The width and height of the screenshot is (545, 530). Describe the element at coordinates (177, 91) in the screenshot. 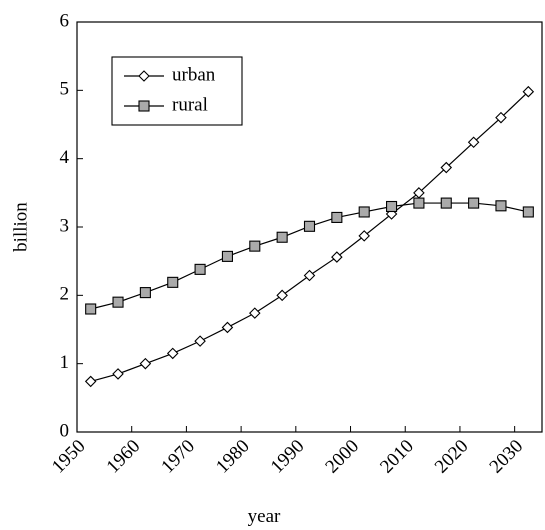

I see `legend-box` at that location.